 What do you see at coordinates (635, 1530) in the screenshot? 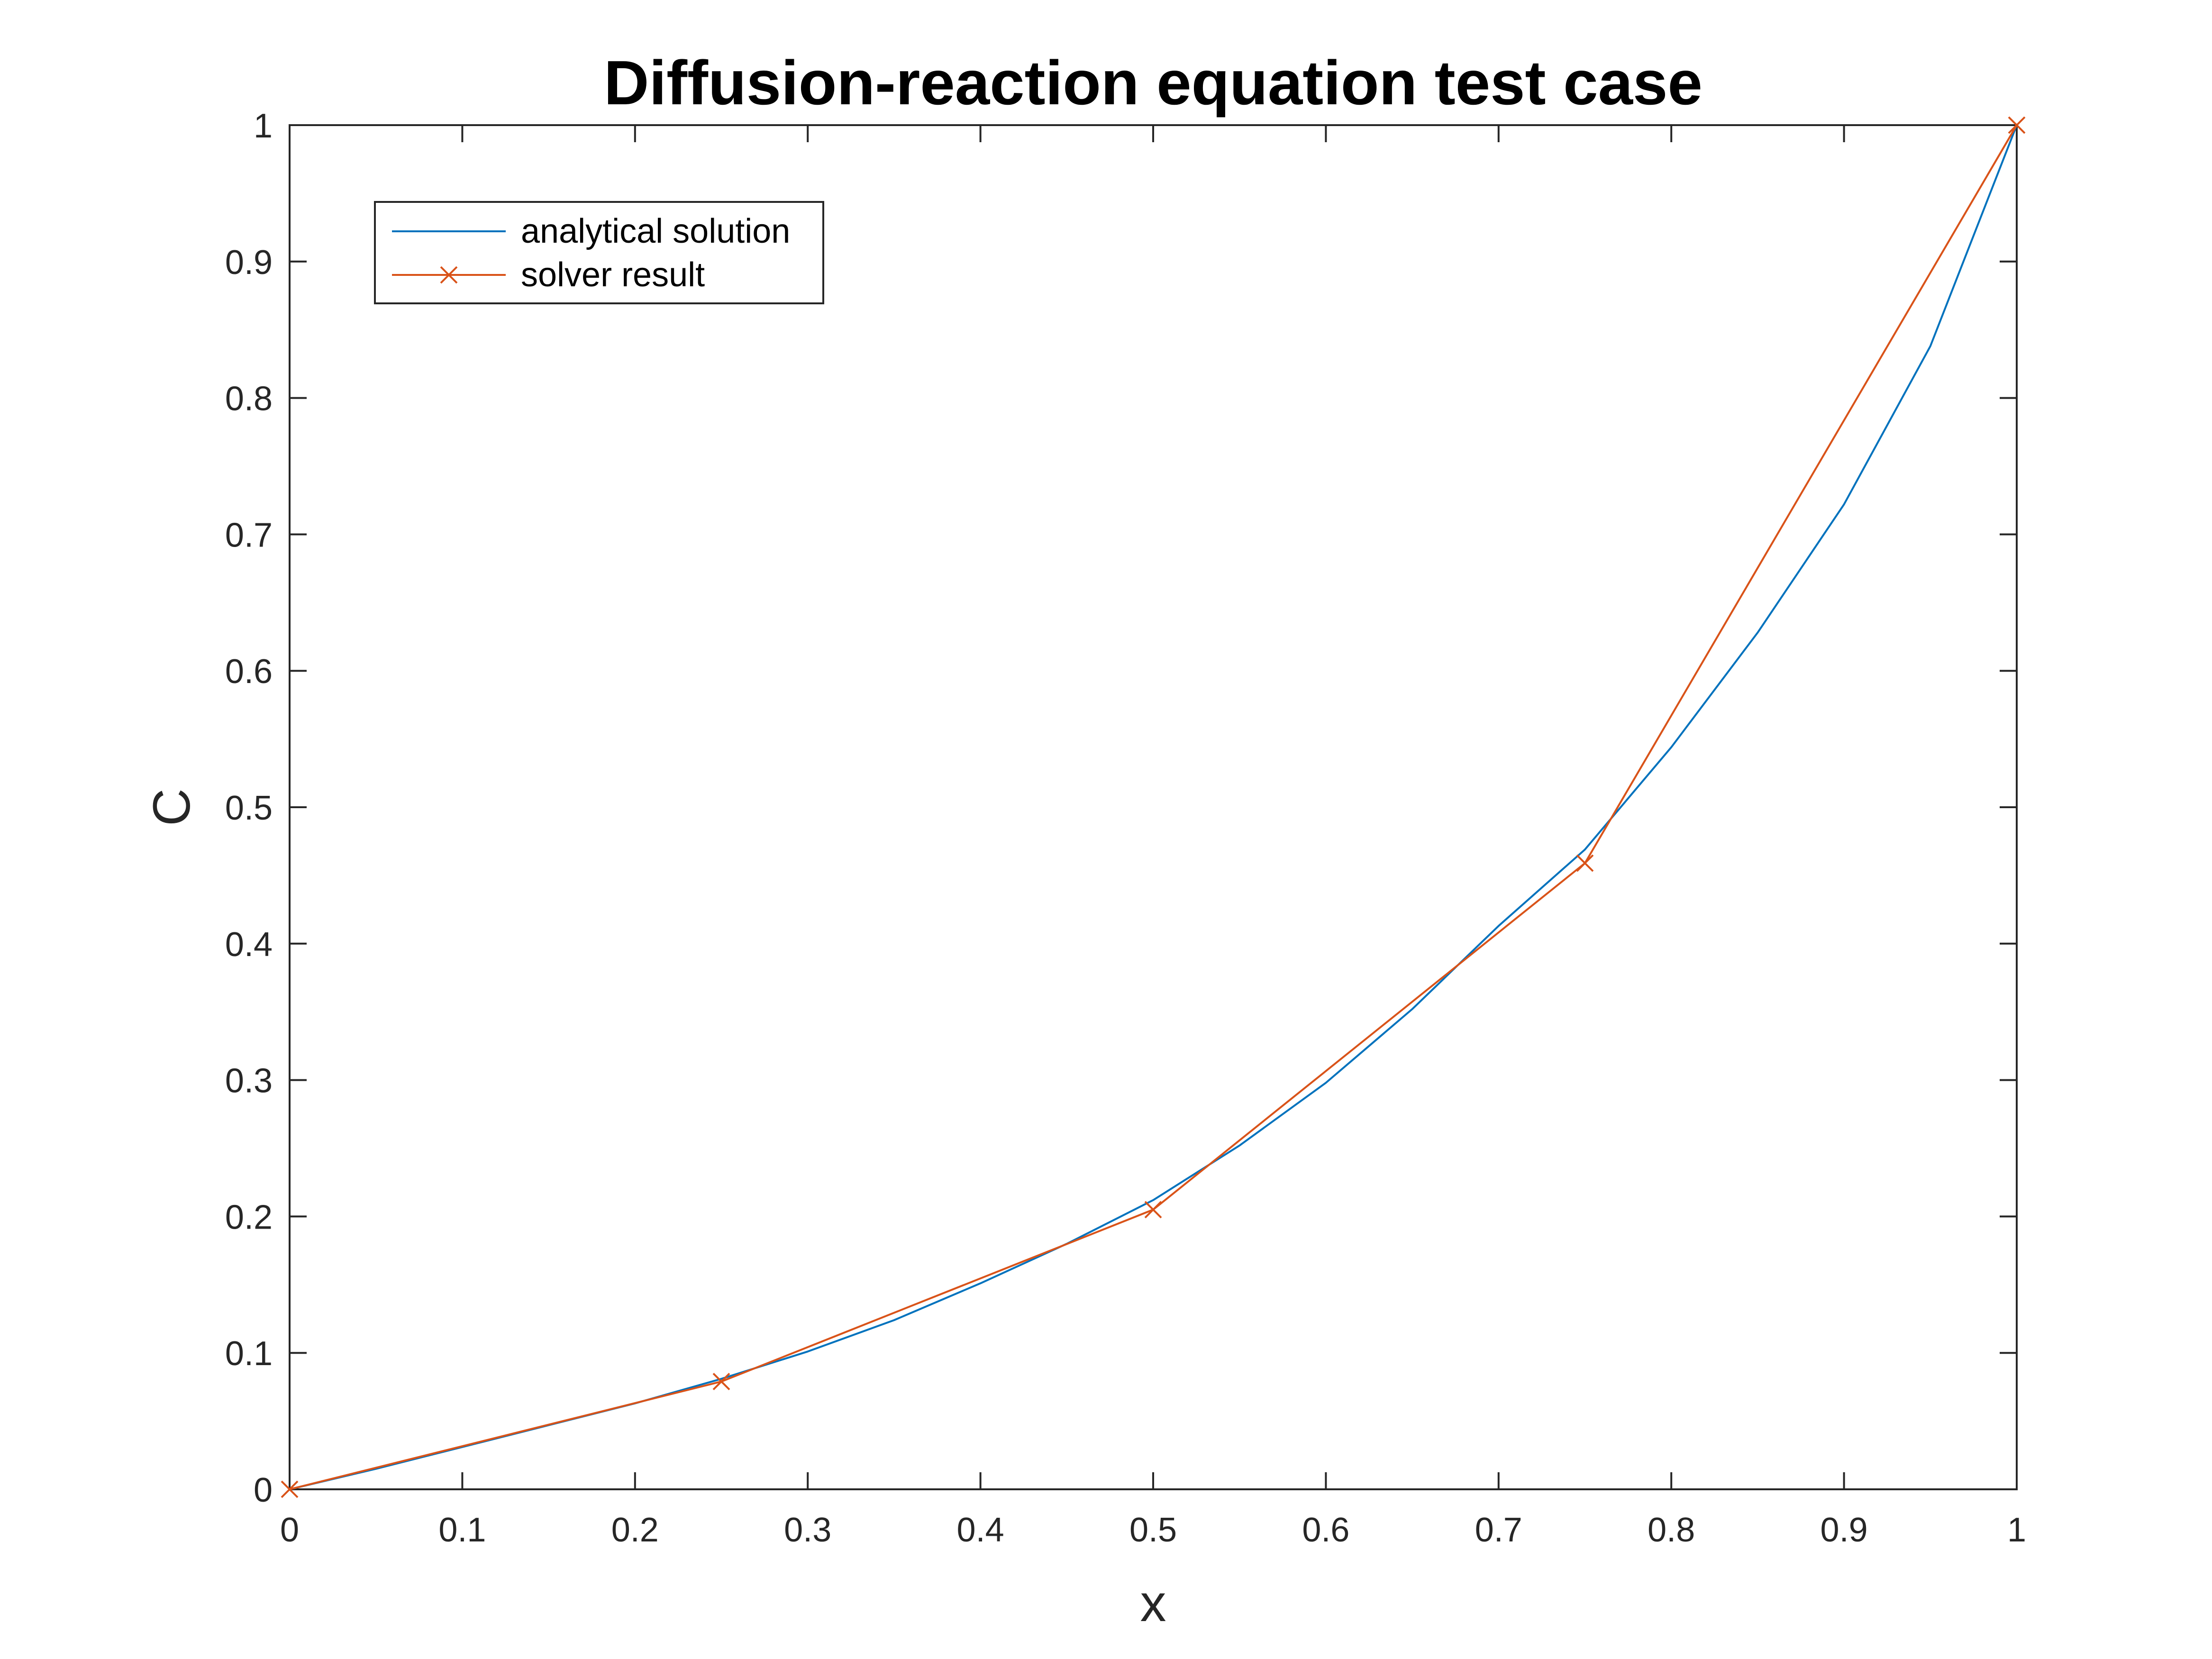
I see `x-tick-label: 0.2` at bounding box center [635, 1530].